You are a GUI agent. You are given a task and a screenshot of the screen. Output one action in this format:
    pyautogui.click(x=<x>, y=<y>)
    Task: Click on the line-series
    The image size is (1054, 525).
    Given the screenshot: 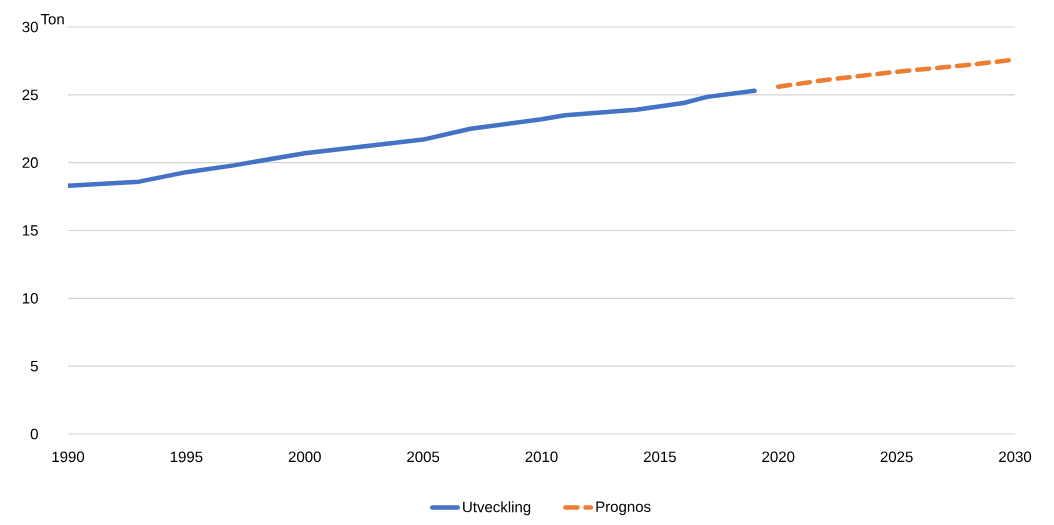 What is the action you would take?
    pyautogui.click(x=412, y=138)
    